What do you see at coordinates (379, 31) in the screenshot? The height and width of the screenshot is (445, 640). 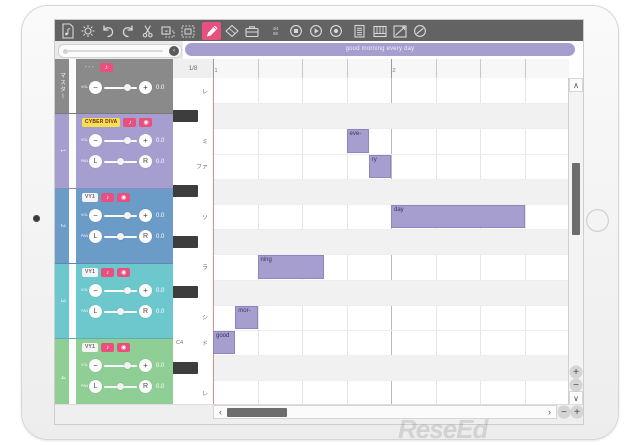 I see `keyboard-icon` at bounding box center [379, 31].